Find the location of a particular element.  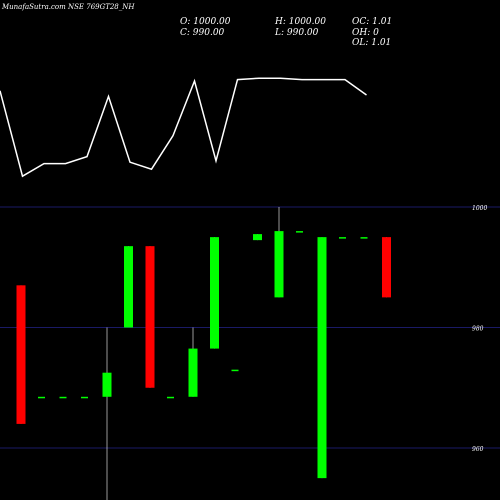

volume-line is located at coordinates (183, 127).